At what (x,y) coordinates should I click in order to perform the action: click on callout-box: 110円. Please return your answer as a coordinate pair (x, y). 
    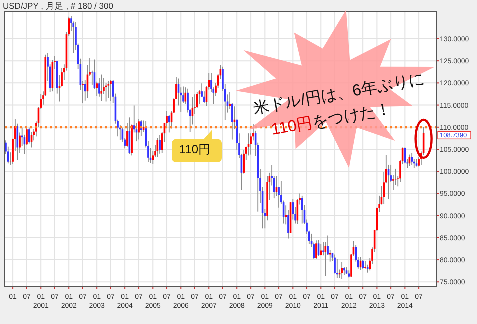
    Looking at the image, I should click on (197, 146).